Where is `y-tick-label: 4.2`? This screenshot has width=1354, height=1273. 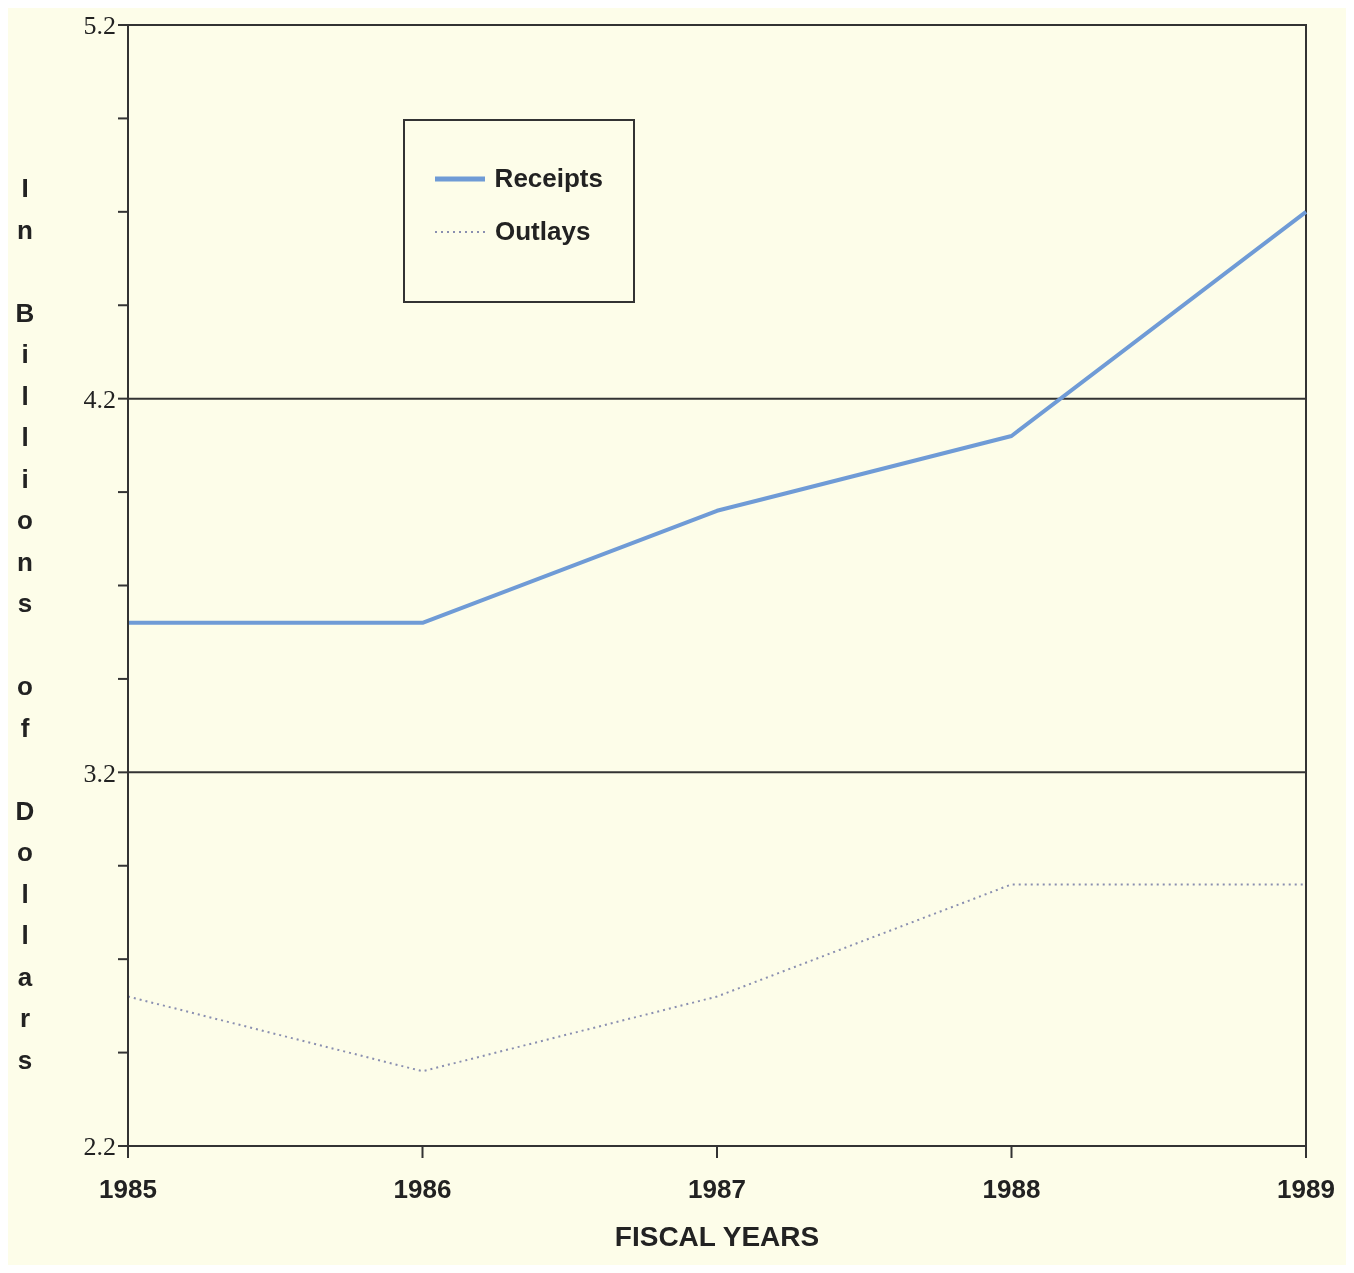
y-tick-label: 4.2 is located at coordinates (99, 399).